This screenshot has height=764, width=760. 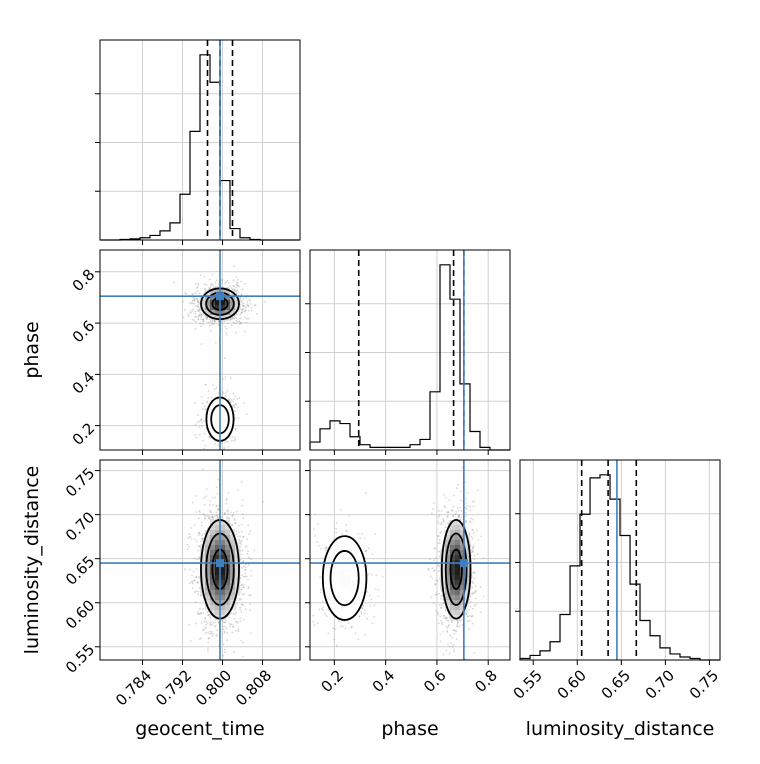 I want to click on x-tick-label: 0.8, so click(x=486, y=681).